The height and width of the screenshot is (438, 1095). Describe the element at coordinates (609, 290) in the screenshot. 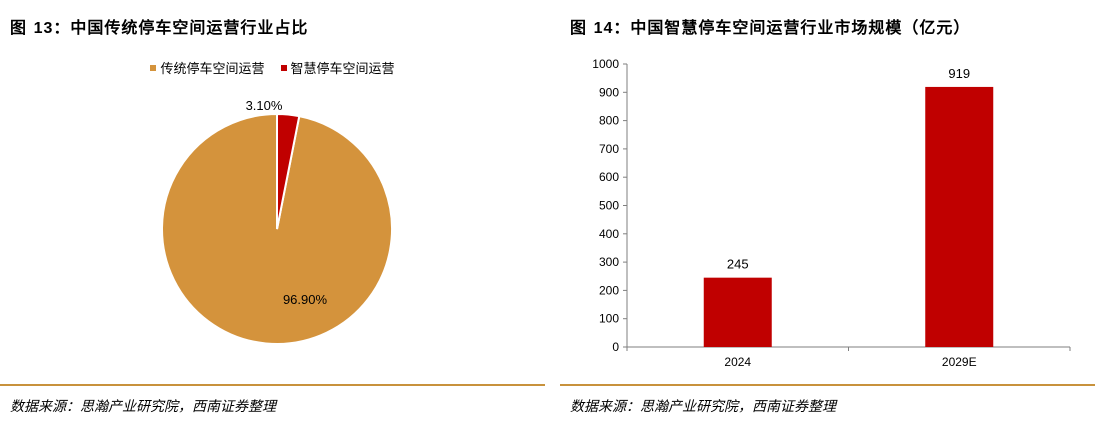

I see `y-tick-label: 200` at that location.